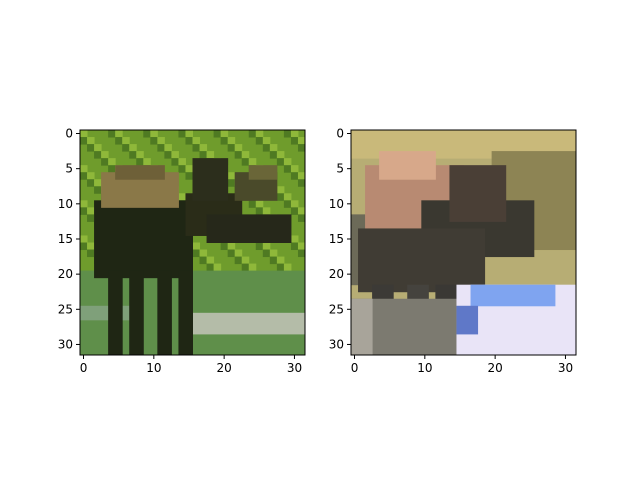 This screenshot has height=480, width=640. Describe the element at coordinates (355, 368) in the screenshot. I see `x-tick-label: 0` at that location.